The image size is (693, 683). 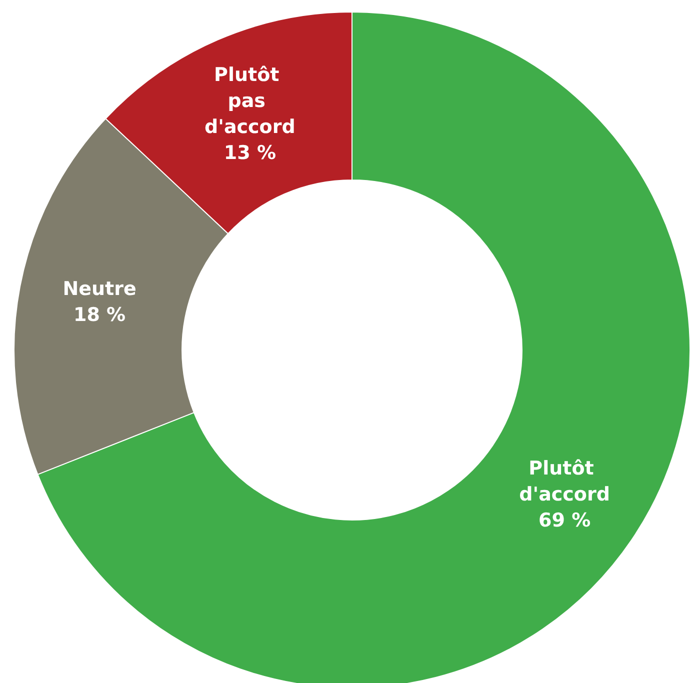 What do you see at coordinates (250, 153) in the screenshot?
I see `data-label: 13 %` at bounding box center [250, 153].